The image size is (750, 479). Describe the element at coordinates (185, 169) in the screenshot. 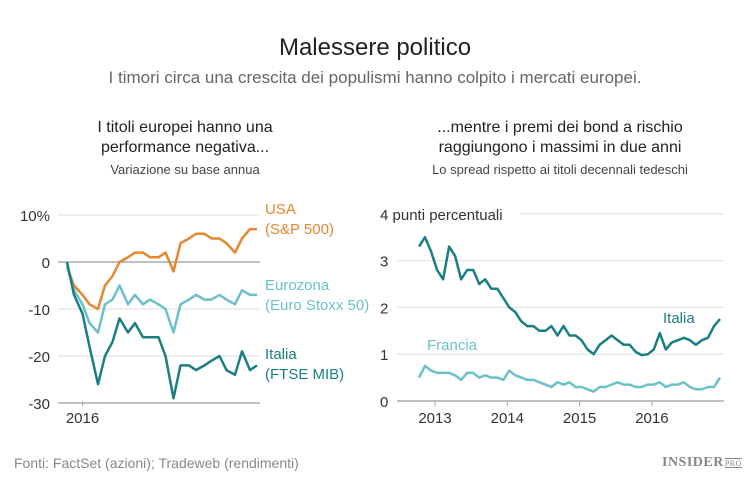

I see `left-chart-subtitle: Variazione su base annua` at that location.